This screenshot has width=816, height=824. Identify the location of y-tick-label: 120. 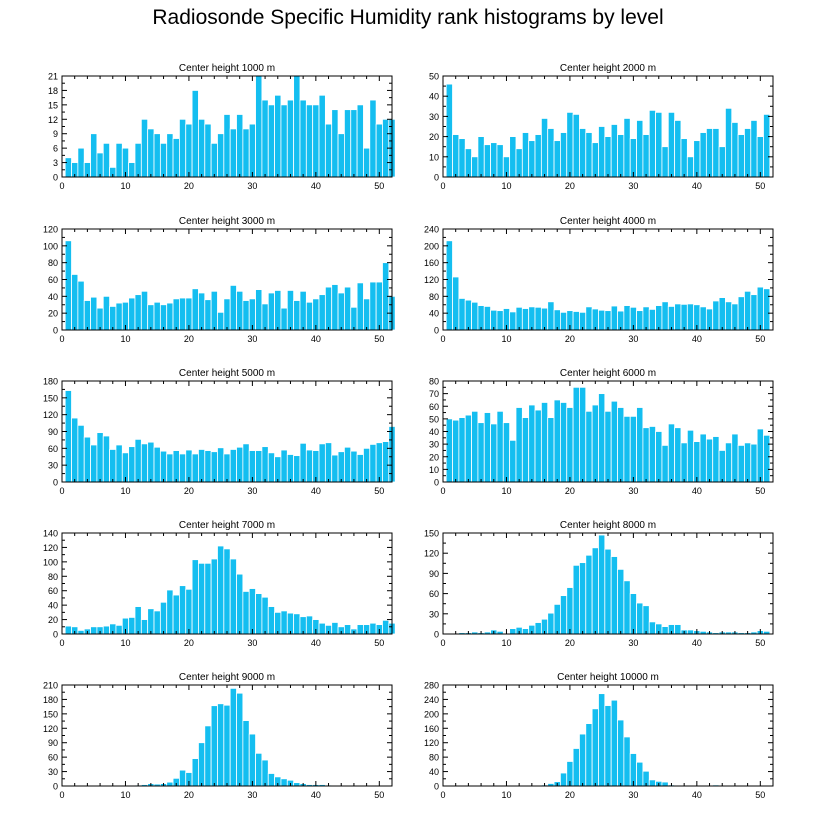
(50, 729).